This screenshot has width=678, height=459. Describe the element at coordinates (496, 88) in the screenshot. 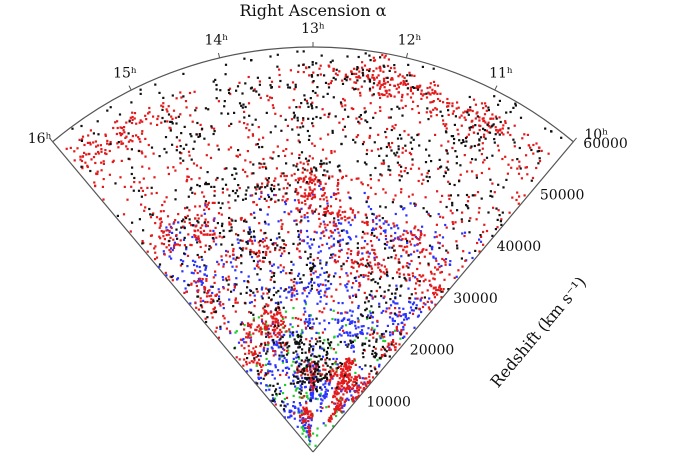

I see `ra-tick-mark` at that location.